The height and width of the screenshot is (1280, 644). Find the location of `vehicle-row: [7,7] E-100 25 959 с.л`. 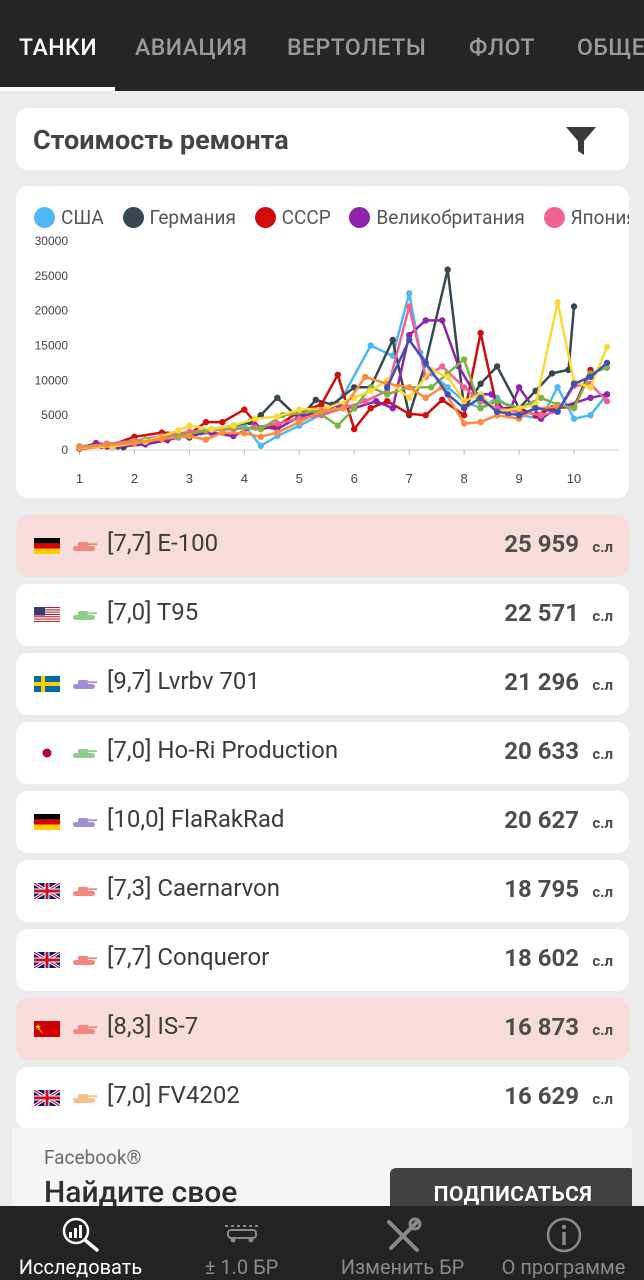

vehicle-row: [7,7] E-100 25 959 с.л is located at coordinates (322, 546).